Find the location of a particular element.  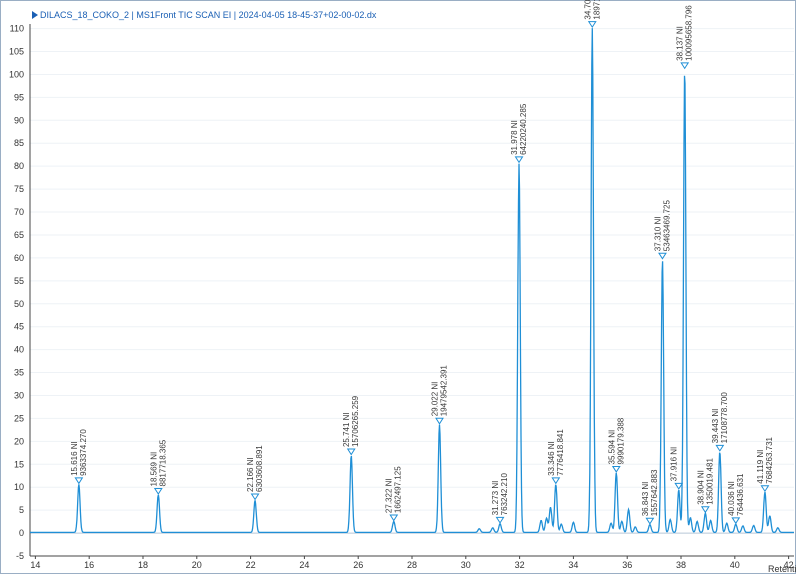

x-tick-label: 24 is located at coordinates (304, 565).